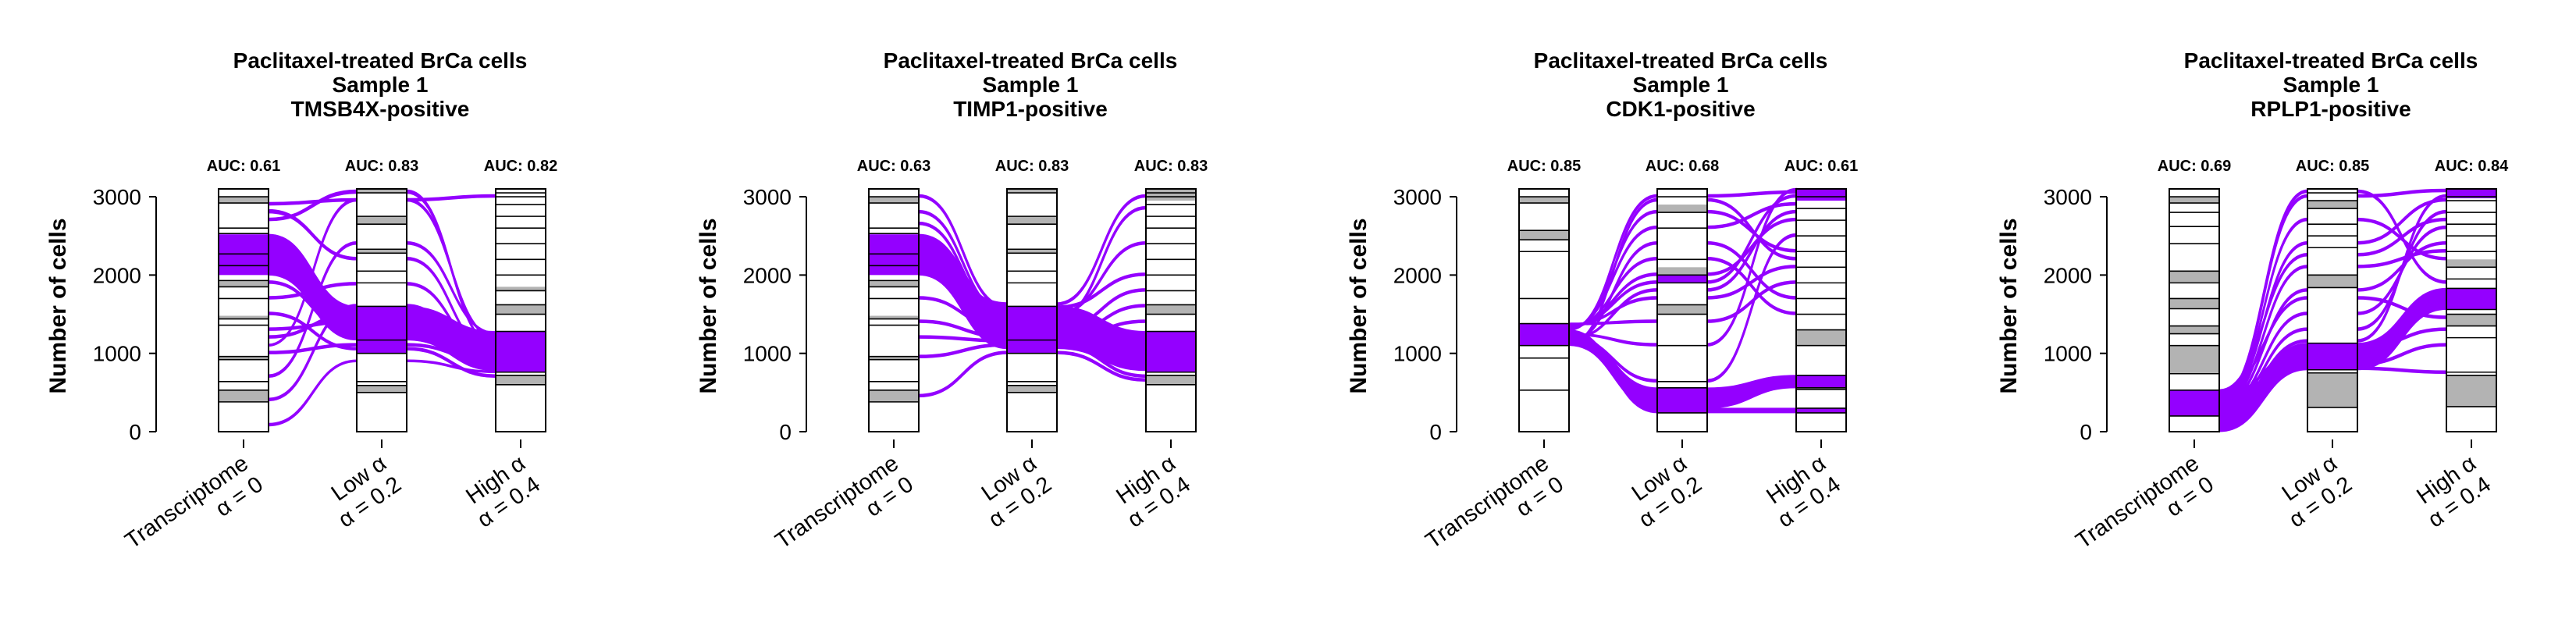 The image size is (2576, 644). What do you see at coordinates (1544, 166) in the screenshot?
I see `auc-label: AUC: 0.85` at bounding box center [1544, 166].